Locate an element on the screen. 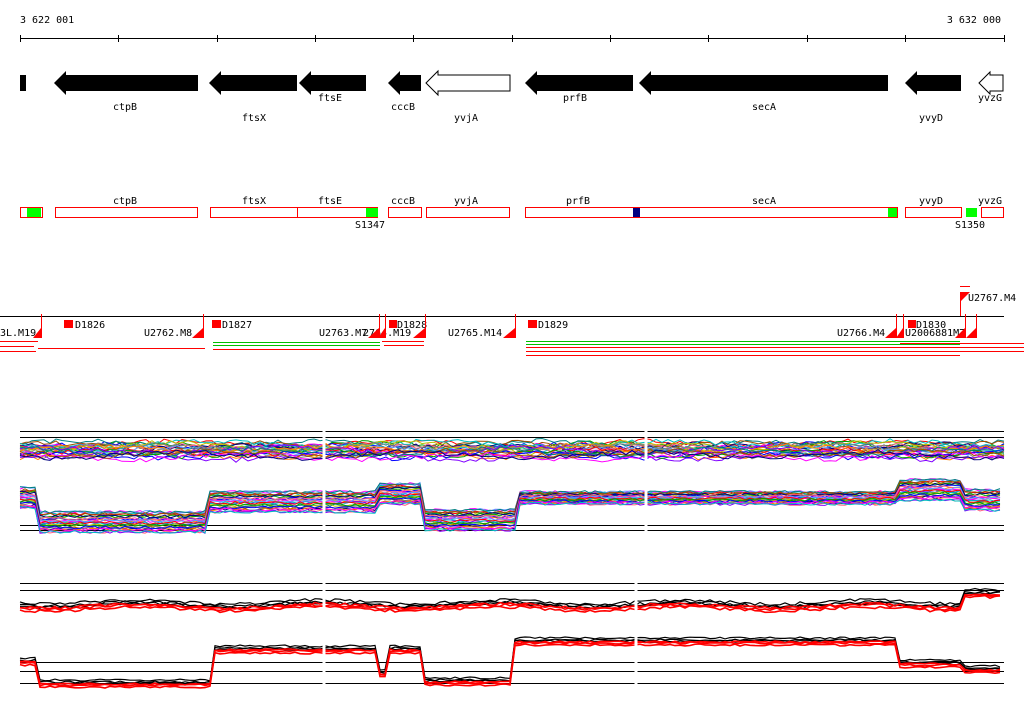 This screenshot has height=714, width=1024. site-label: S1350 is located at coordinates (970, 225).